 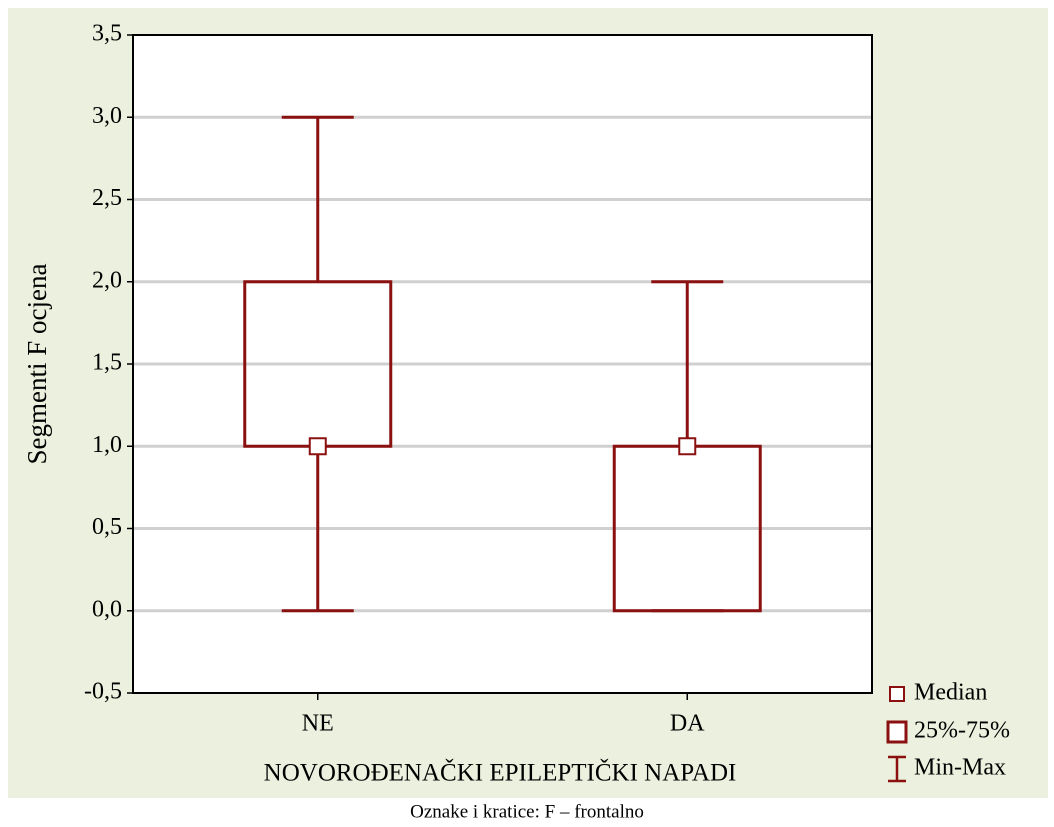 I want to click on y-tick-label: 1,0, so click(x=107, y=445).